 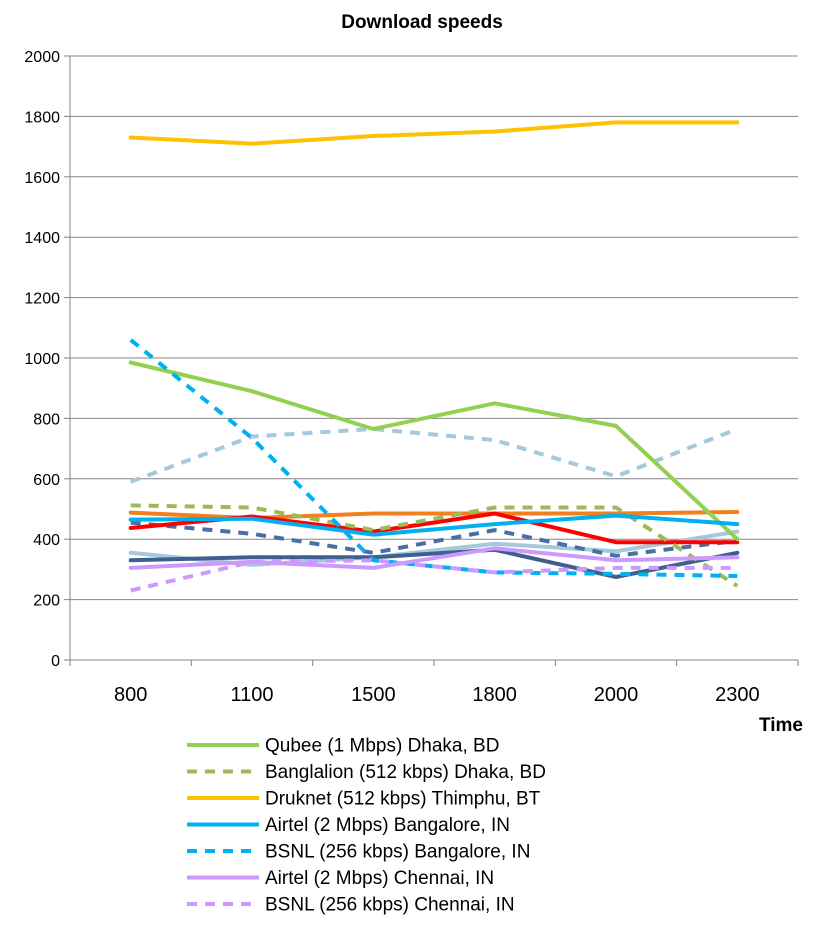 What do you see at coordinates (494, 695) in the screenshot?
I see `x-tick-label: 1800` at bounding box center [494, 695].